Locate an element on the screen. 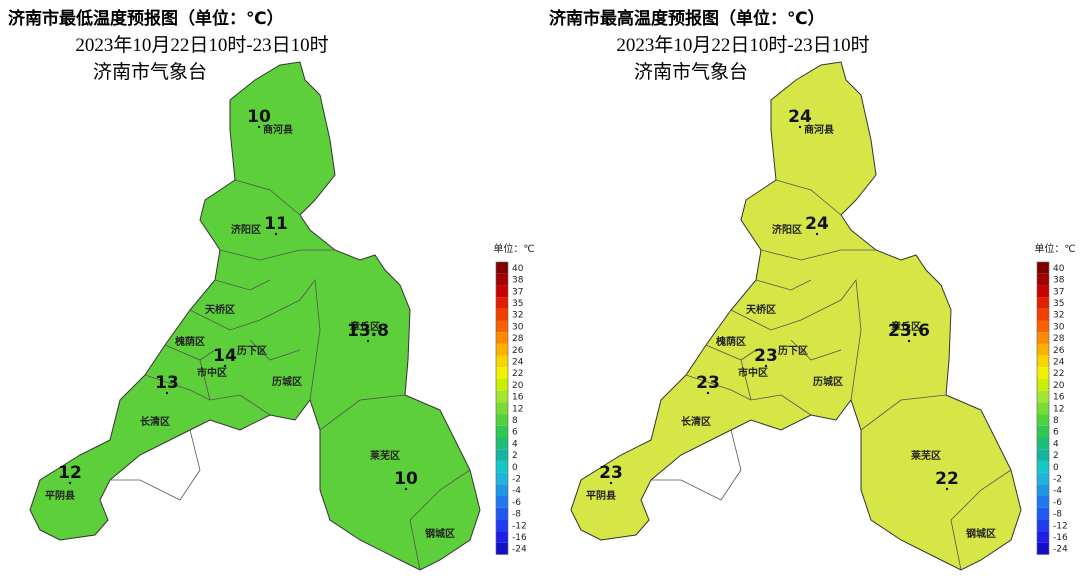 The image size is (1080, 580). legend-tick: 2 is located at coordinates (515, 456).